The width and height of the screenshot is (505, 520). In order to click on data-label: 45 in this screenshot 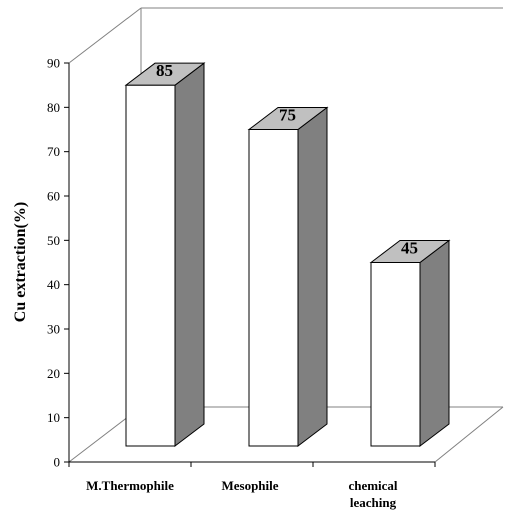, I will do `click(409, 248)`.